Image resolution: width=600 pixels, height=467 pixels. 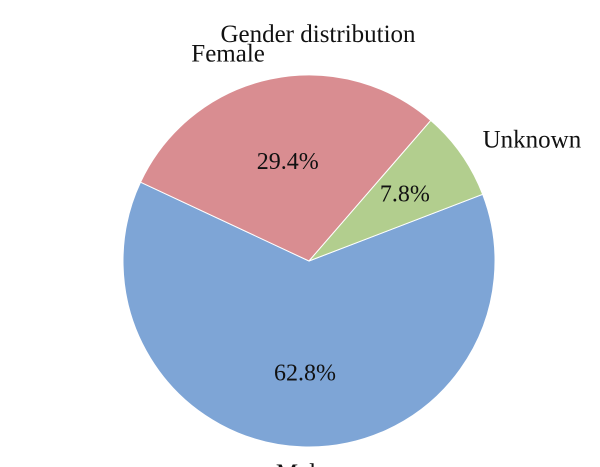 What do you see at coordinates (405, 195) in the screenshot?
I see `slice-value-label-unknown: 7.8%` at bounding box center [405, 195].